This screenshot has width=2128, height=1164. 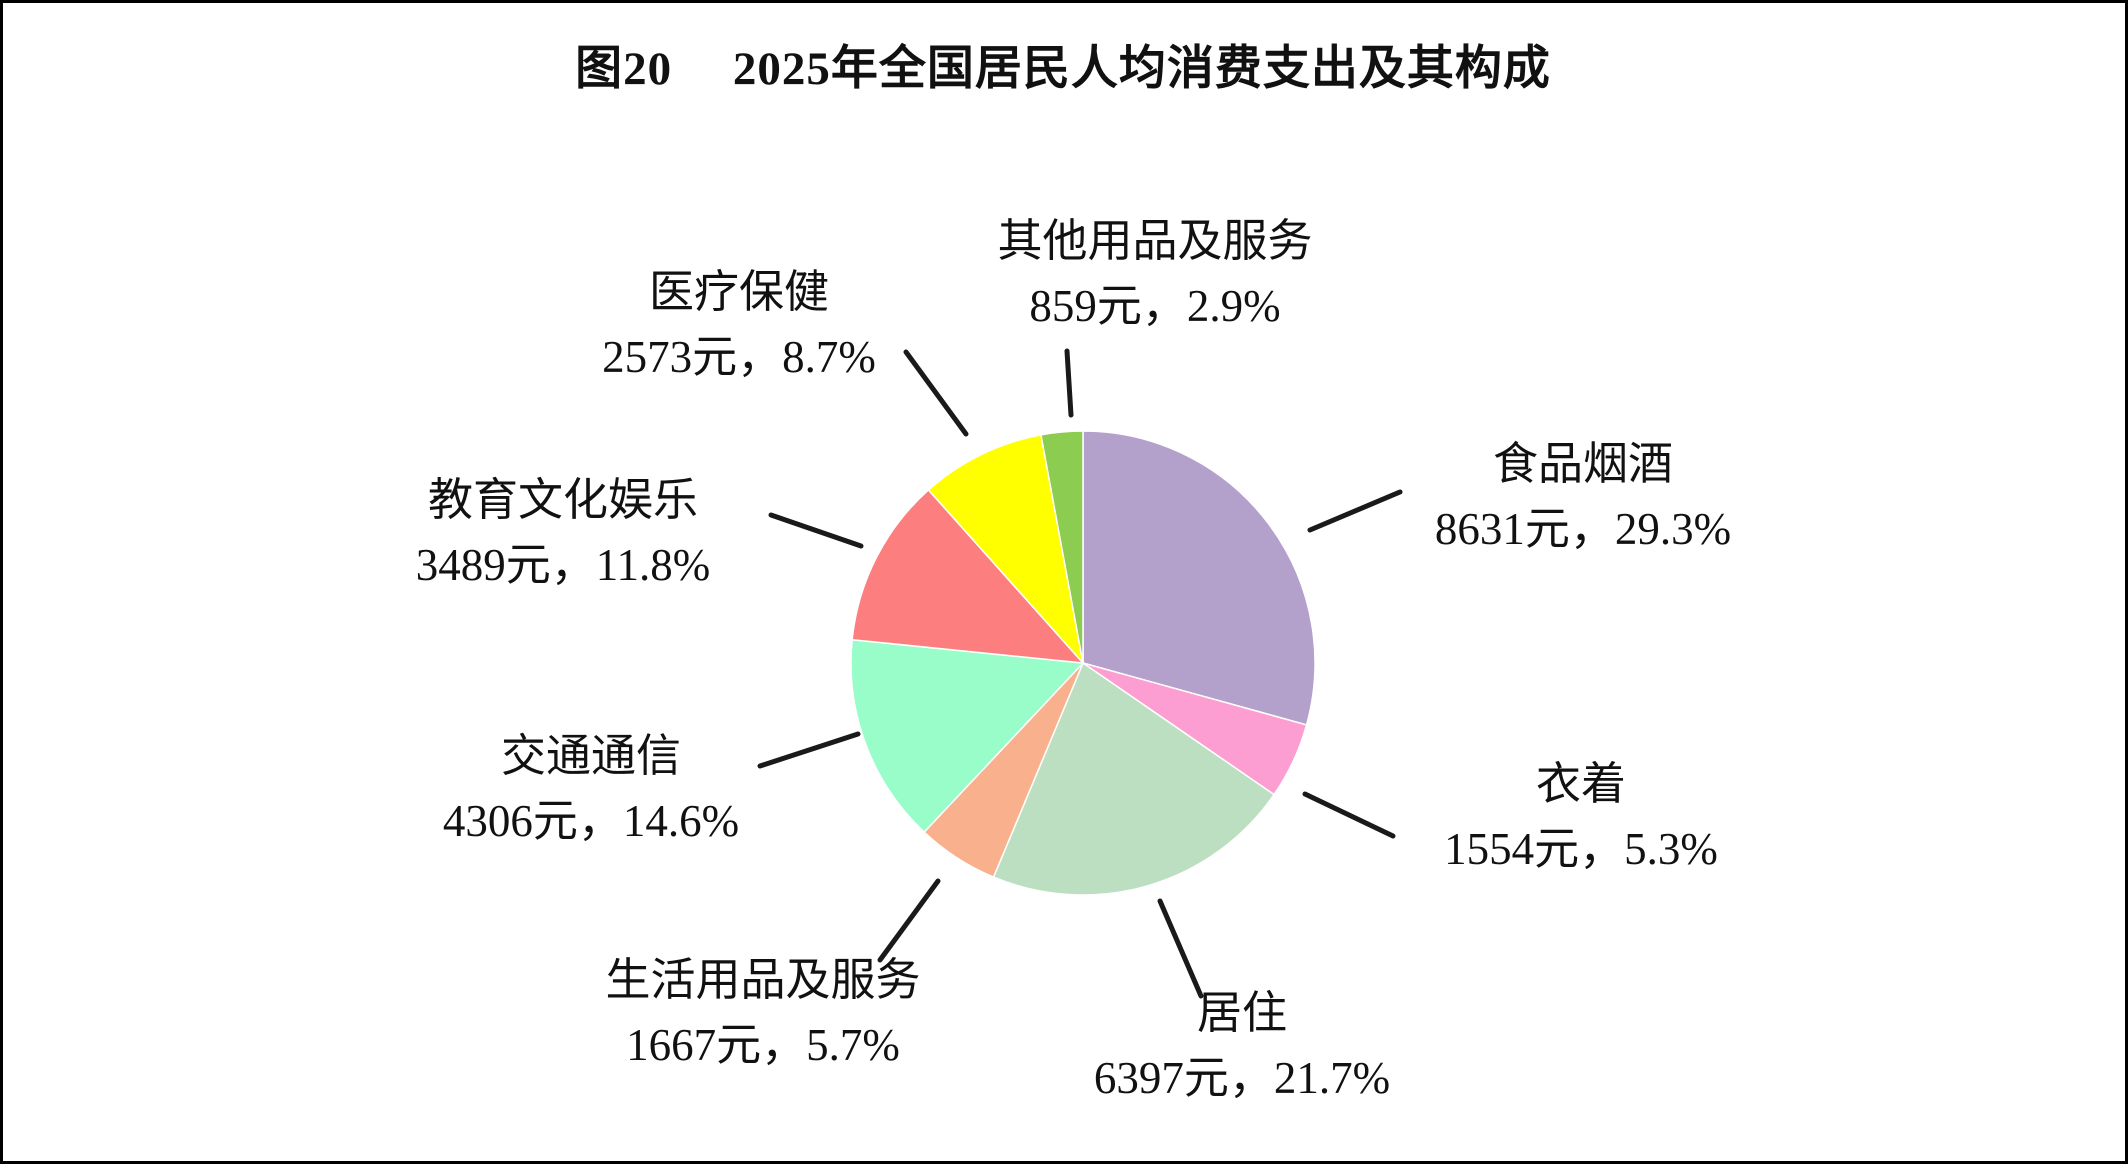 What do you see at coordinates (1583, 497) in the screenshot?
I see `slice-label-food-tobacco-alcohol: 食品烟酒 8631元，29.3%` at bounding box center [1583, 497].